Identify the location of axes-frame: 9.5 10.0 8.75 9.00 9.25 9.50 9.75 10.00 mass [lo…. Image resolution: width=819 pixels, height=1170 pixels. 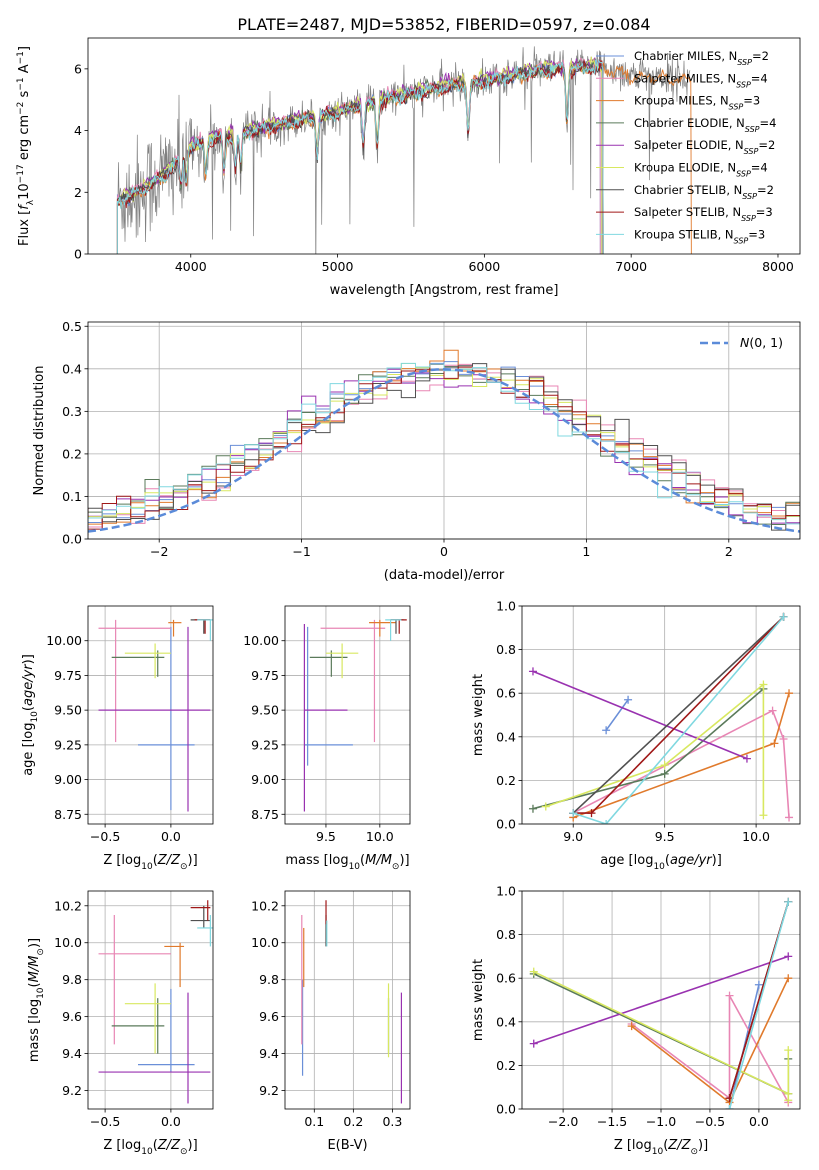
(327, 738).